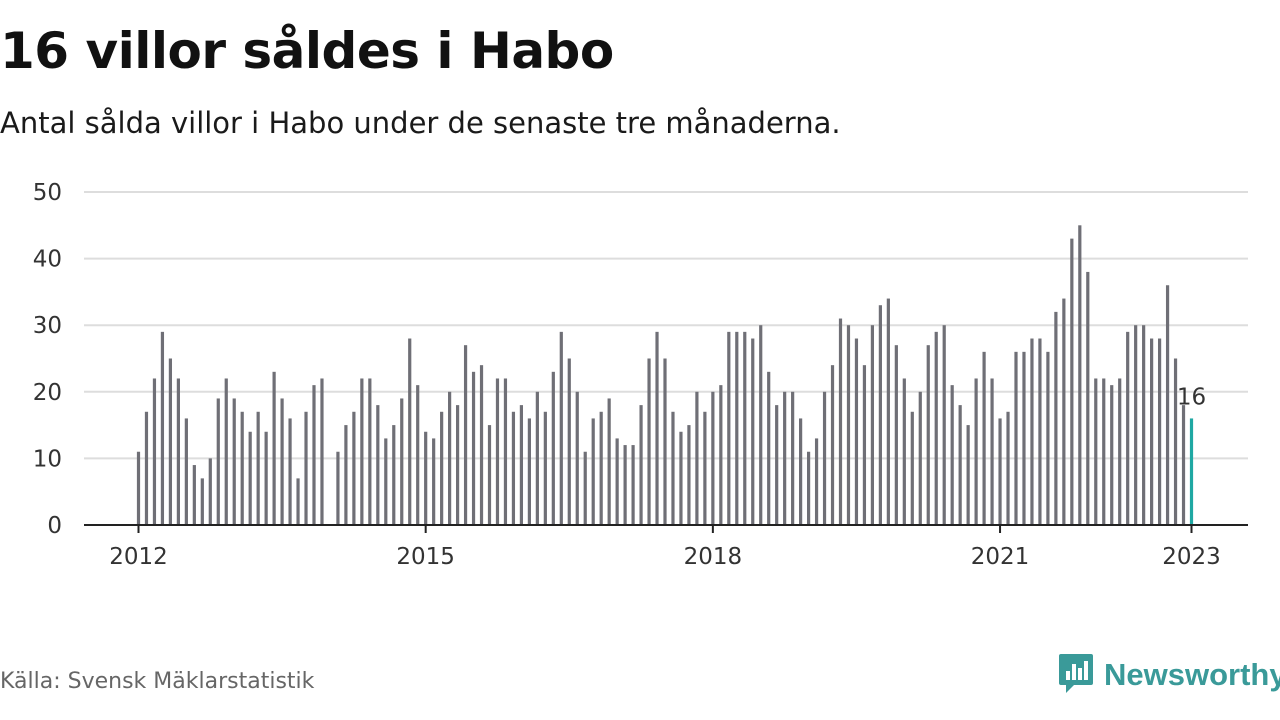  What do you see at coordinates (47, 459) in the screenshot?
I see `y-tick-label: 10` at bounding box center [47, 459].